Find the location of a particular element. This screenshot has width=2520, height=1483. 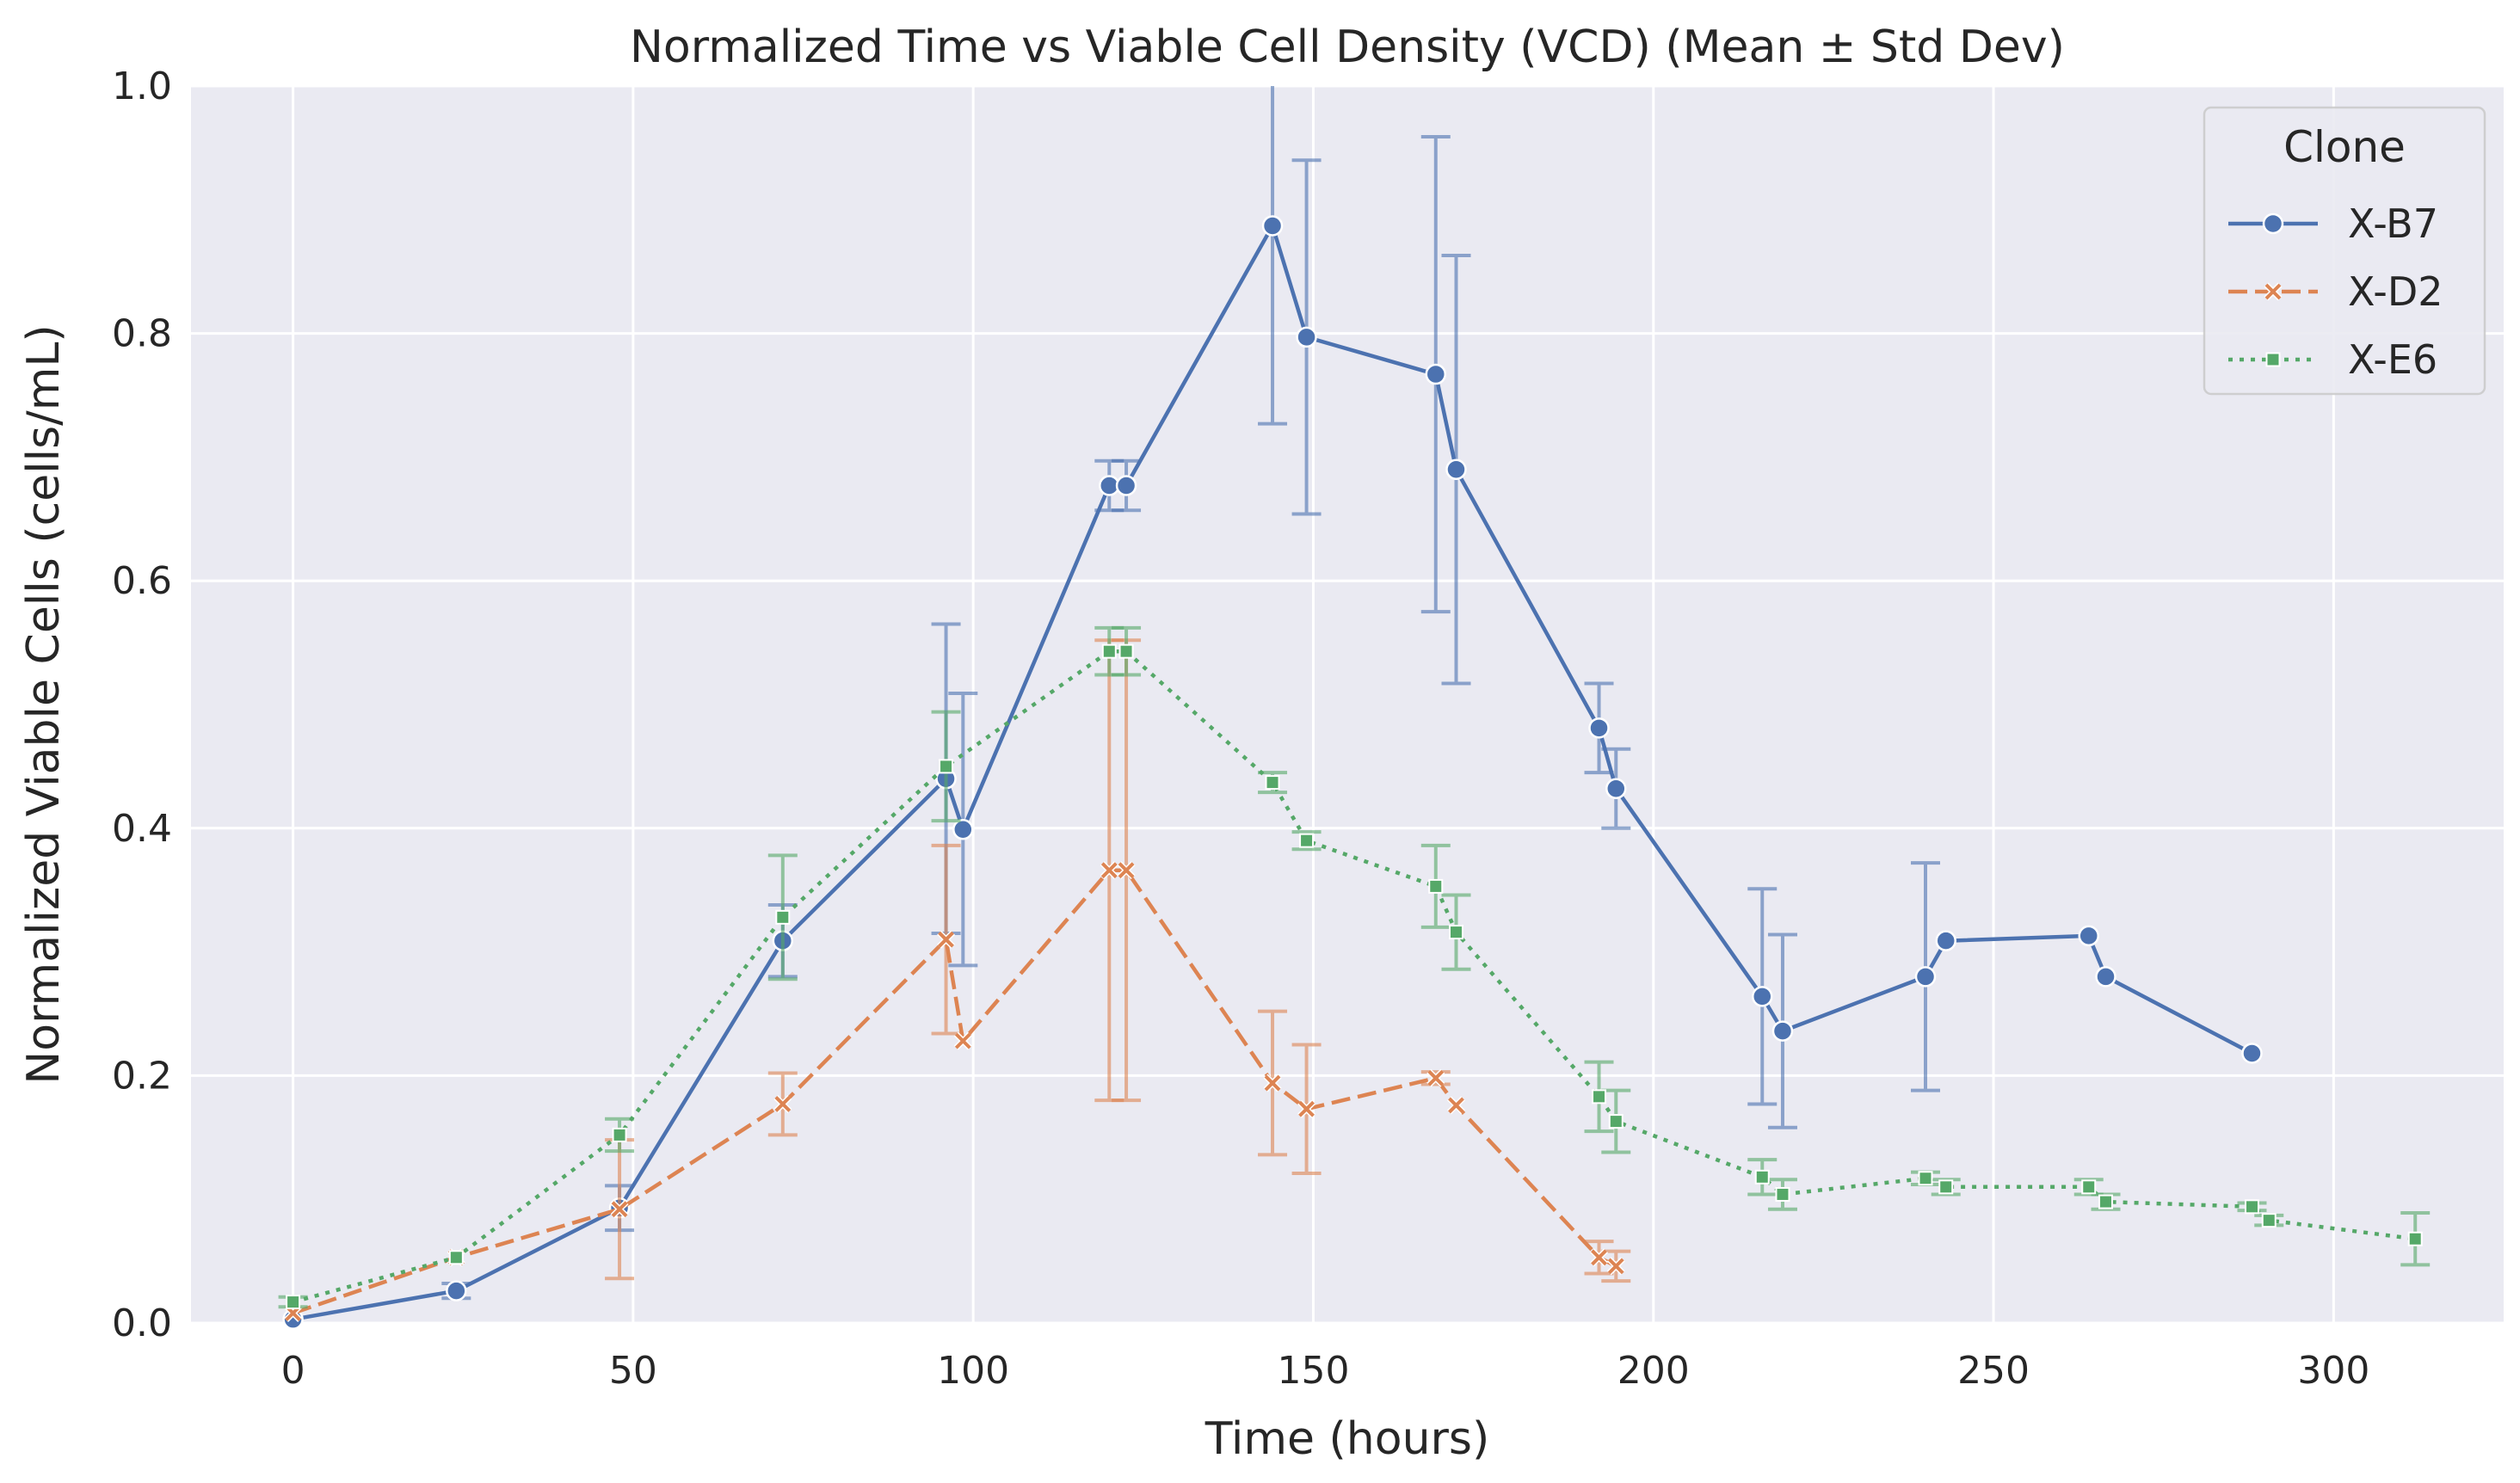

legend: Clone X-B7 X-D2 X-E6 is located at coordinates (2344, 251).